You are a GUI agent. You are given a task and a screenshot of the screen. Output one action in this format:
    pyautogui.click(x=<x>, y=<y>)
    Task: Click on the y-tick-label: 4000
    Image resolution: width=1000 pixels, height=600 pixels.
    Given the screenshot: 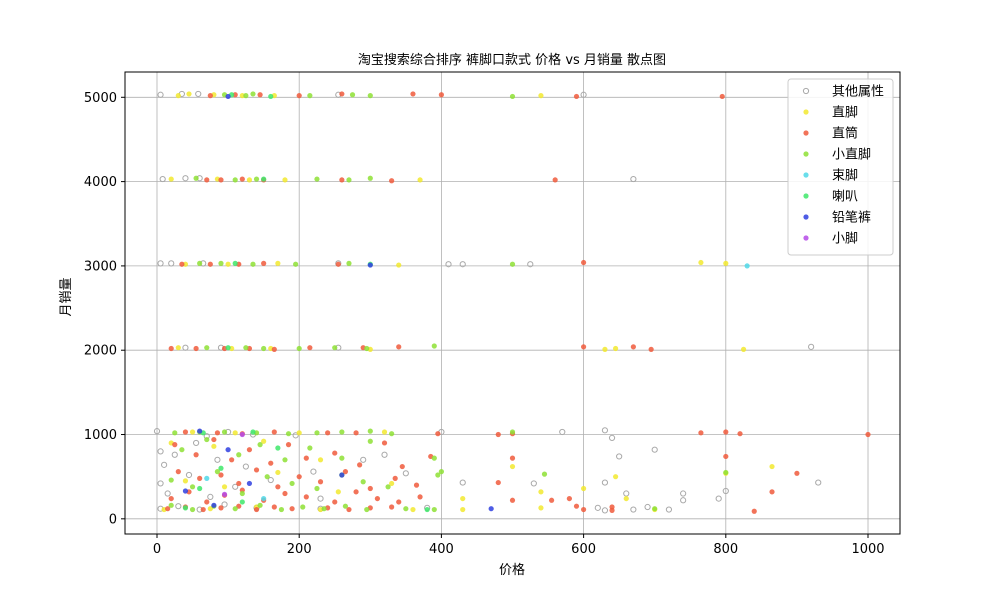 What is the action you would take?
    pyautogui.click(x=100, y=182)
    